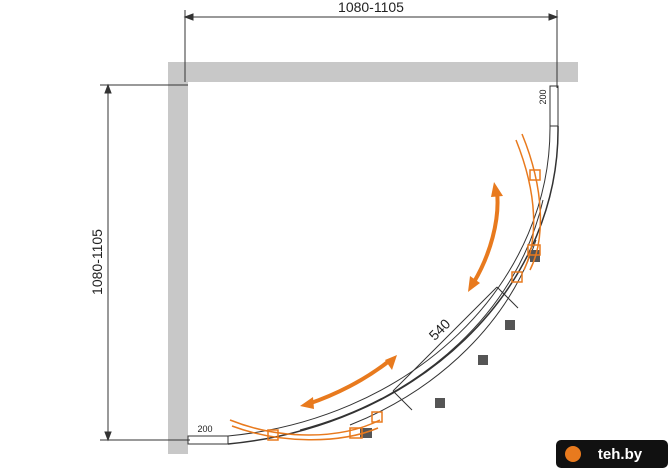 This screenshot has width=670, height=471. I want to click on profile-bottom, so click(208, 440).